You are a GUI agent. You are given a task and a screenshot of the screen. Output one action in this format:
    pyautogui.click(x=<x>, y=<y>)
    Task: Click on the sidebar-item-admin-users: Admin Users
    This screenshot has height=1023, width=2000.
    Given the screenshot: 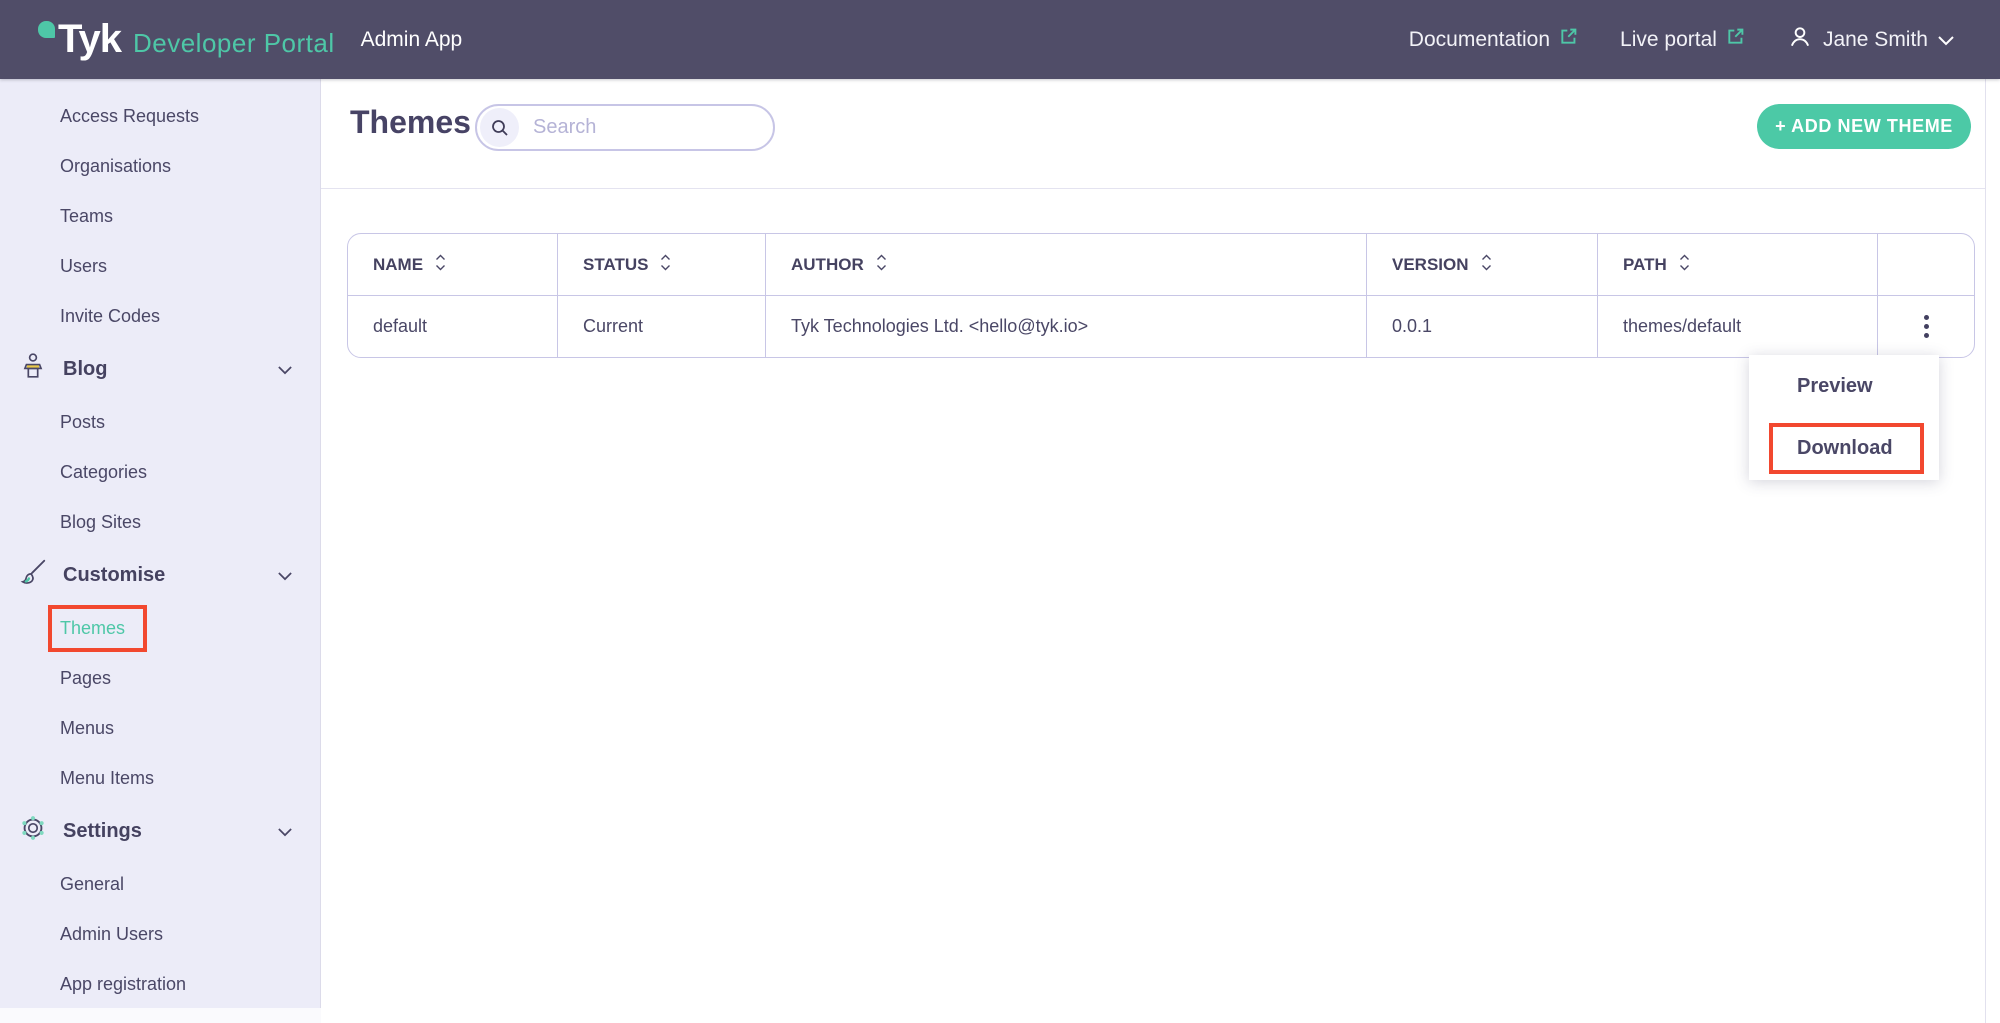 What is the action you would take?
    pyautogui.click(x=160, y=934)
    